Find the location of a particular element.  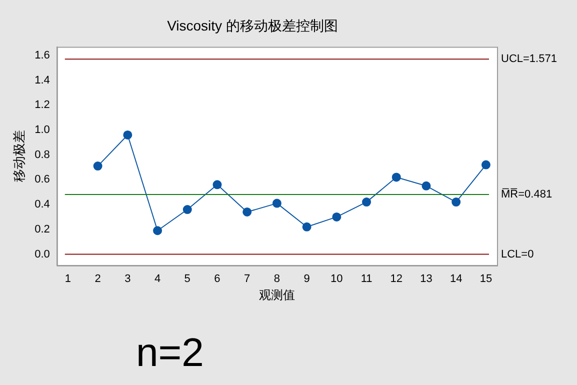

x-tick-label: 6 is located at coordinates (217, 279).